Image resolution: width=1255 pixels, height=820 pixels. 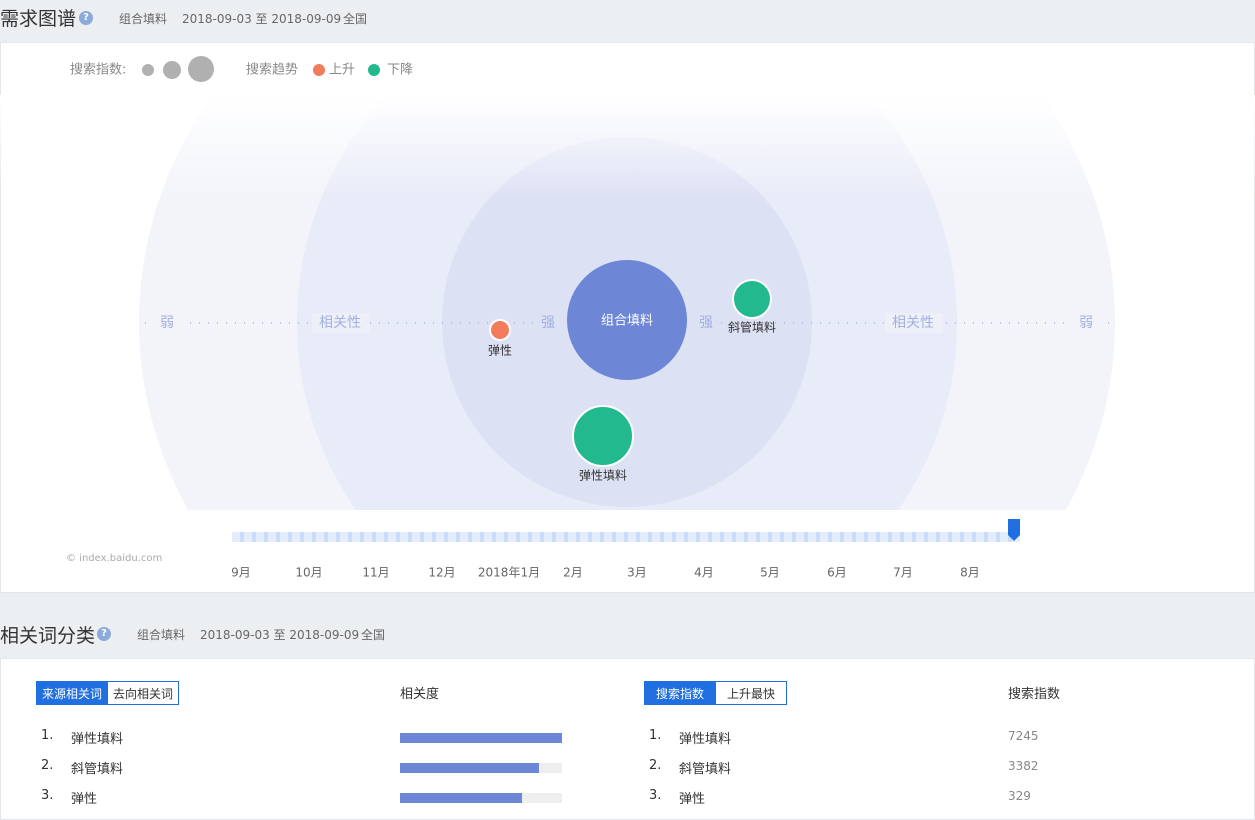 I want to click on tab: 上升最快, so click(x=751, y=693).